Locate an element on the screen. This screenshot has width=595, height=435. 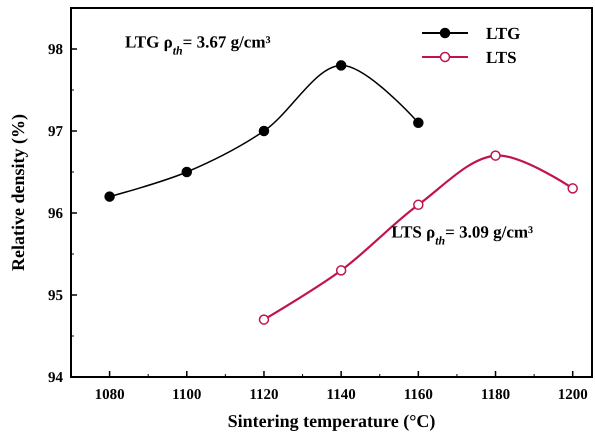
y-tick-label: 95 is located at coordinates (55, 296).